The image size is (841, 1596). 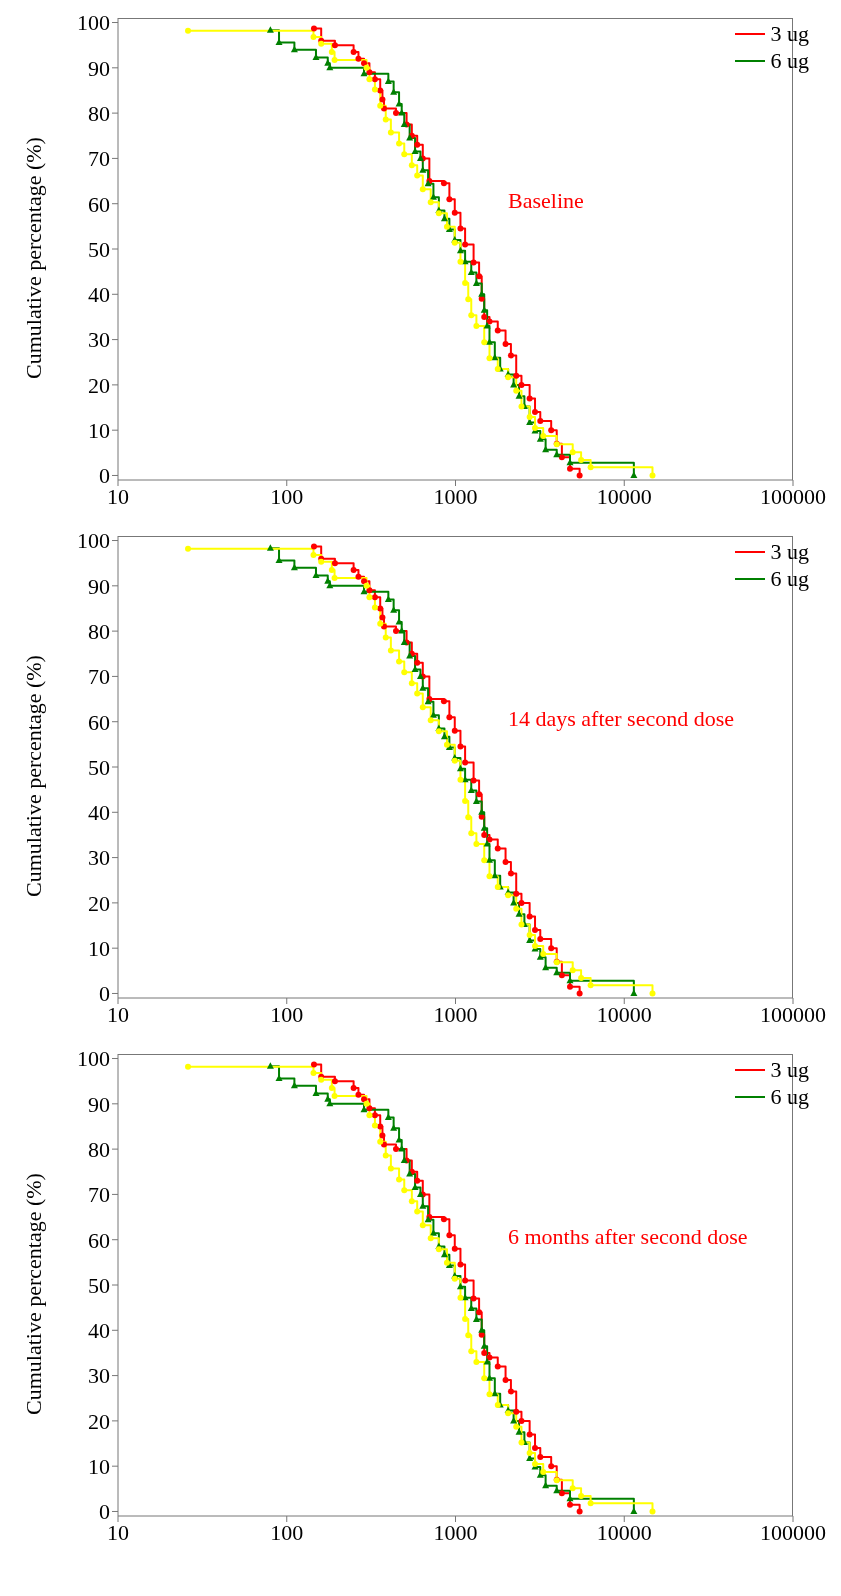 I want to click on annotation: 6 months after second dose, so click(x=628, y=1237).